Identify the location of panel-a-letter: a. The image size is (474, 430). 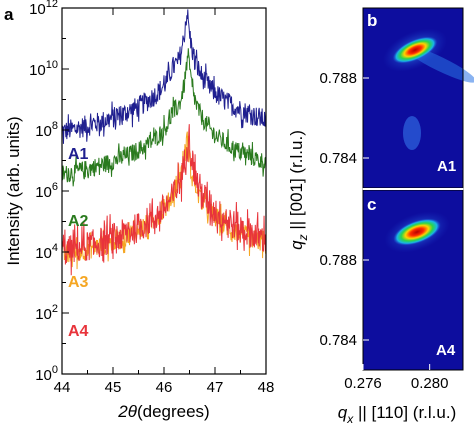
(9, 14).